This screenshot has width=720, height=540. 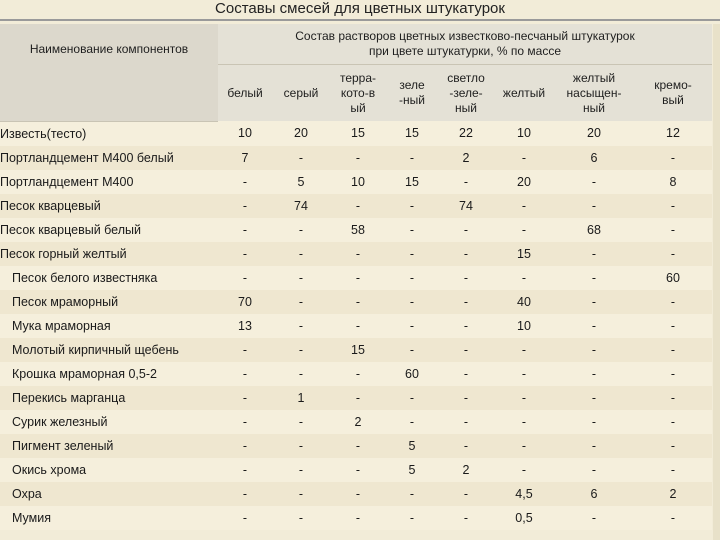 I want to click on table-row: Окись хрома - - -5 2- - -, so click(x=356, y=469).